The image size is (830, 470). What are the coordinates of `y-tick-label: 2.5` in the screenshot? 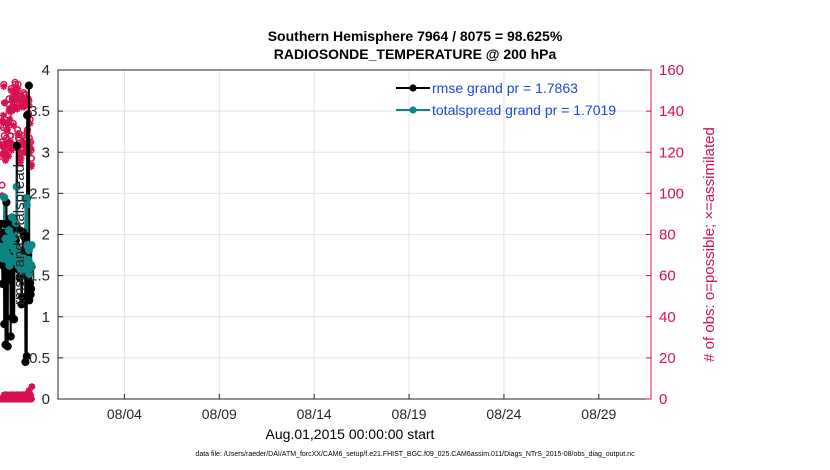 It's located at (39, 193).